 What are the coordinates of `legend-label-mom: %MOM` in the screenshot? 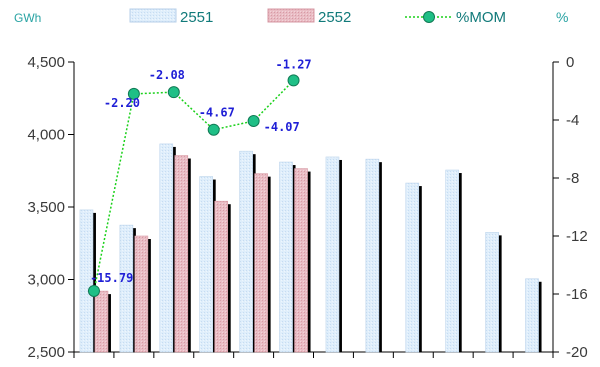 It's located at (481, 17).